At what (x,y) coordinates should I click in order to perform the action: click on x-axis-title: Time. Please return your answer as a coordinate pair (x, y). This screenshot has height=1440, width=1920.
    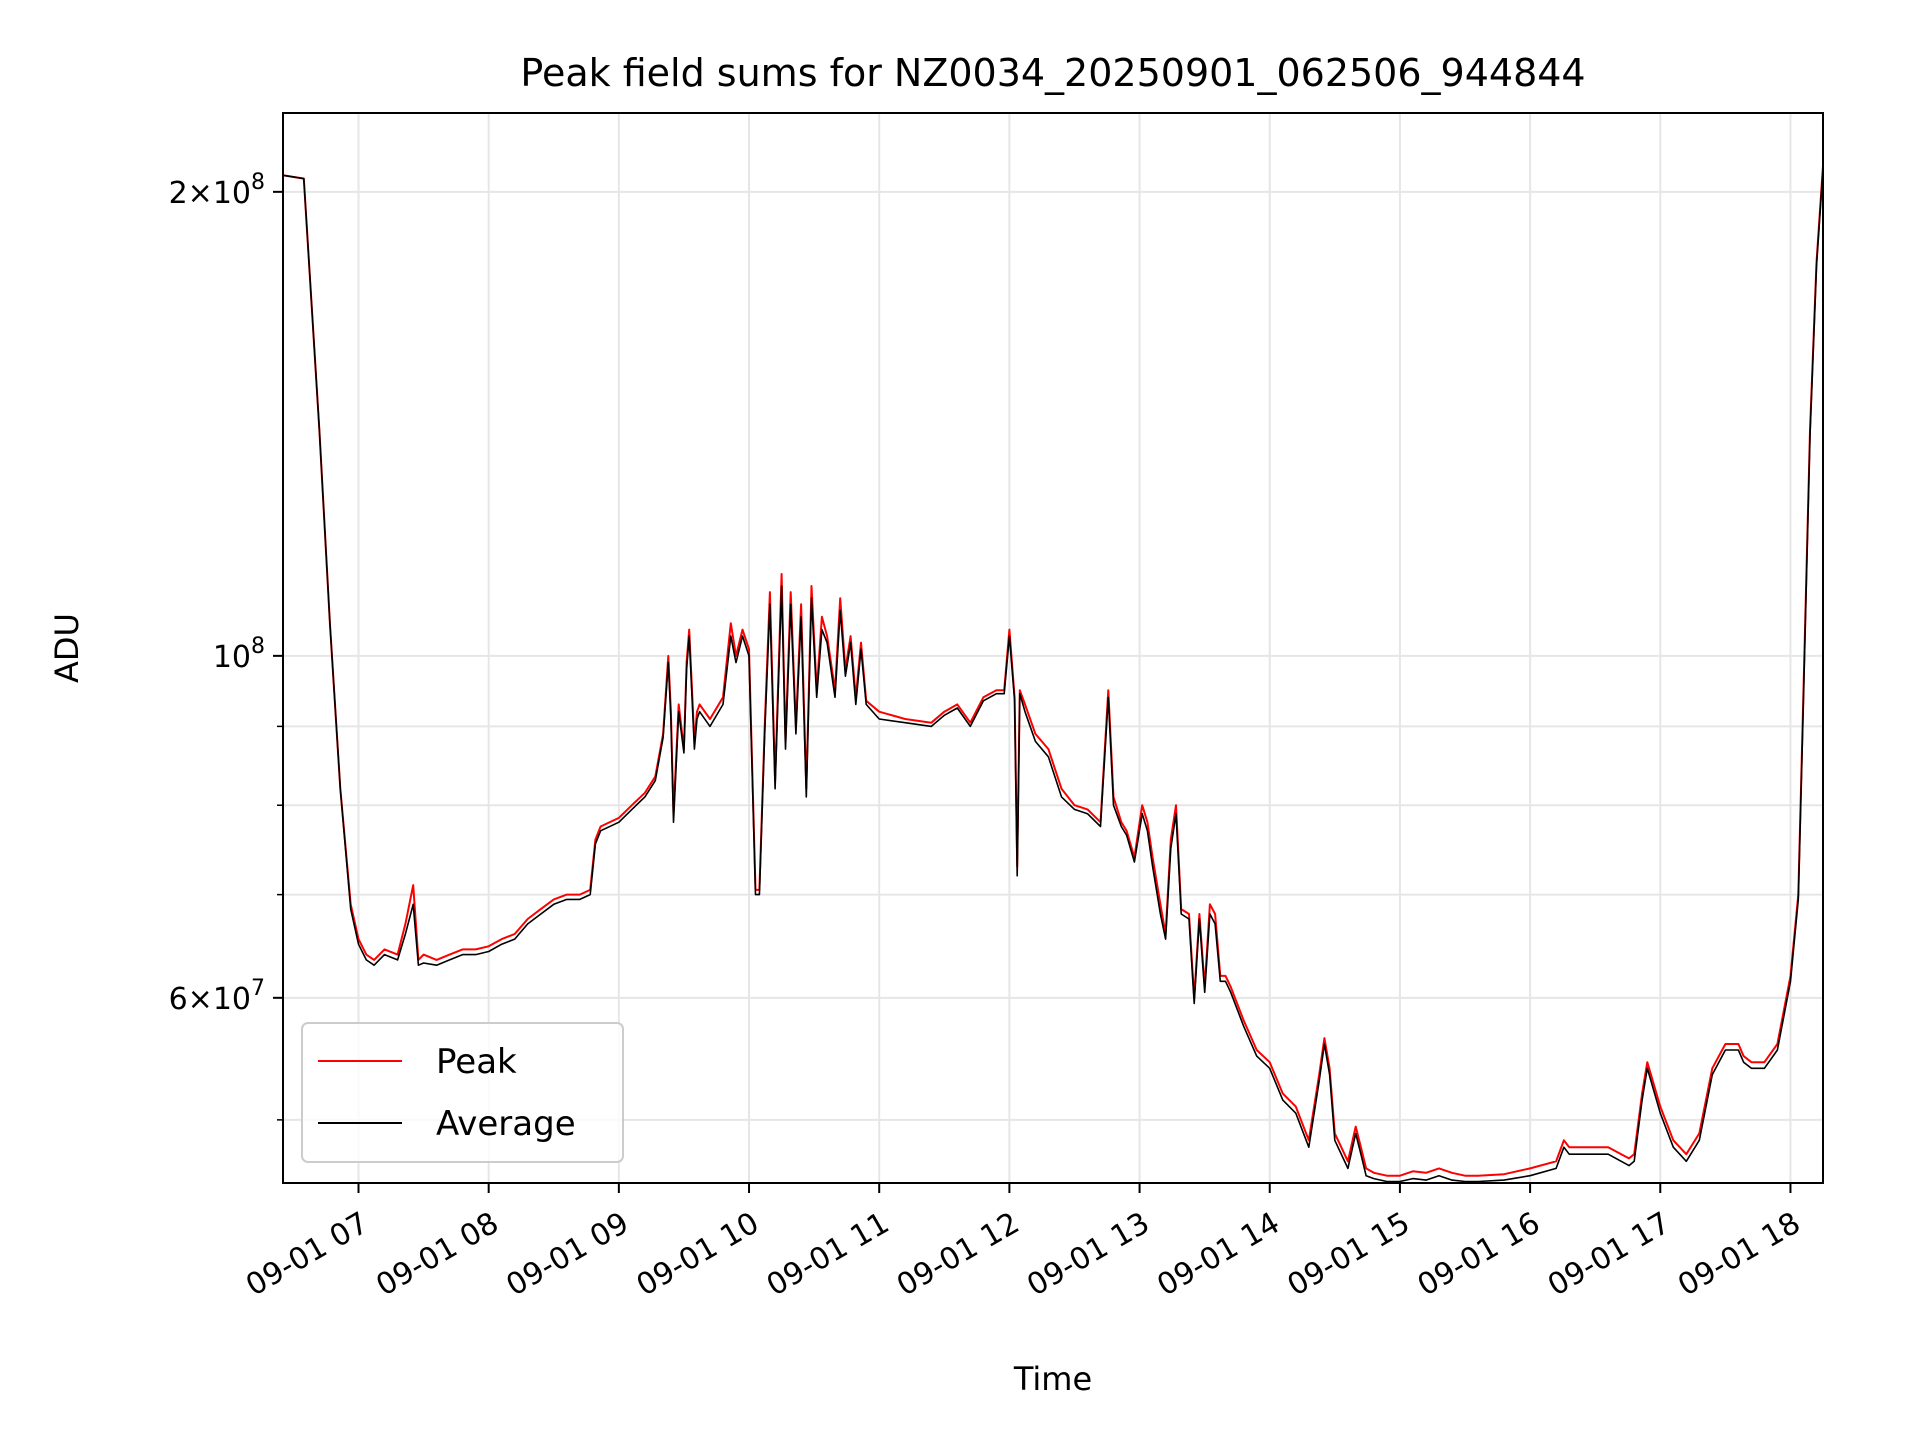
    Looking at the image, I should click on (1052, 1379).